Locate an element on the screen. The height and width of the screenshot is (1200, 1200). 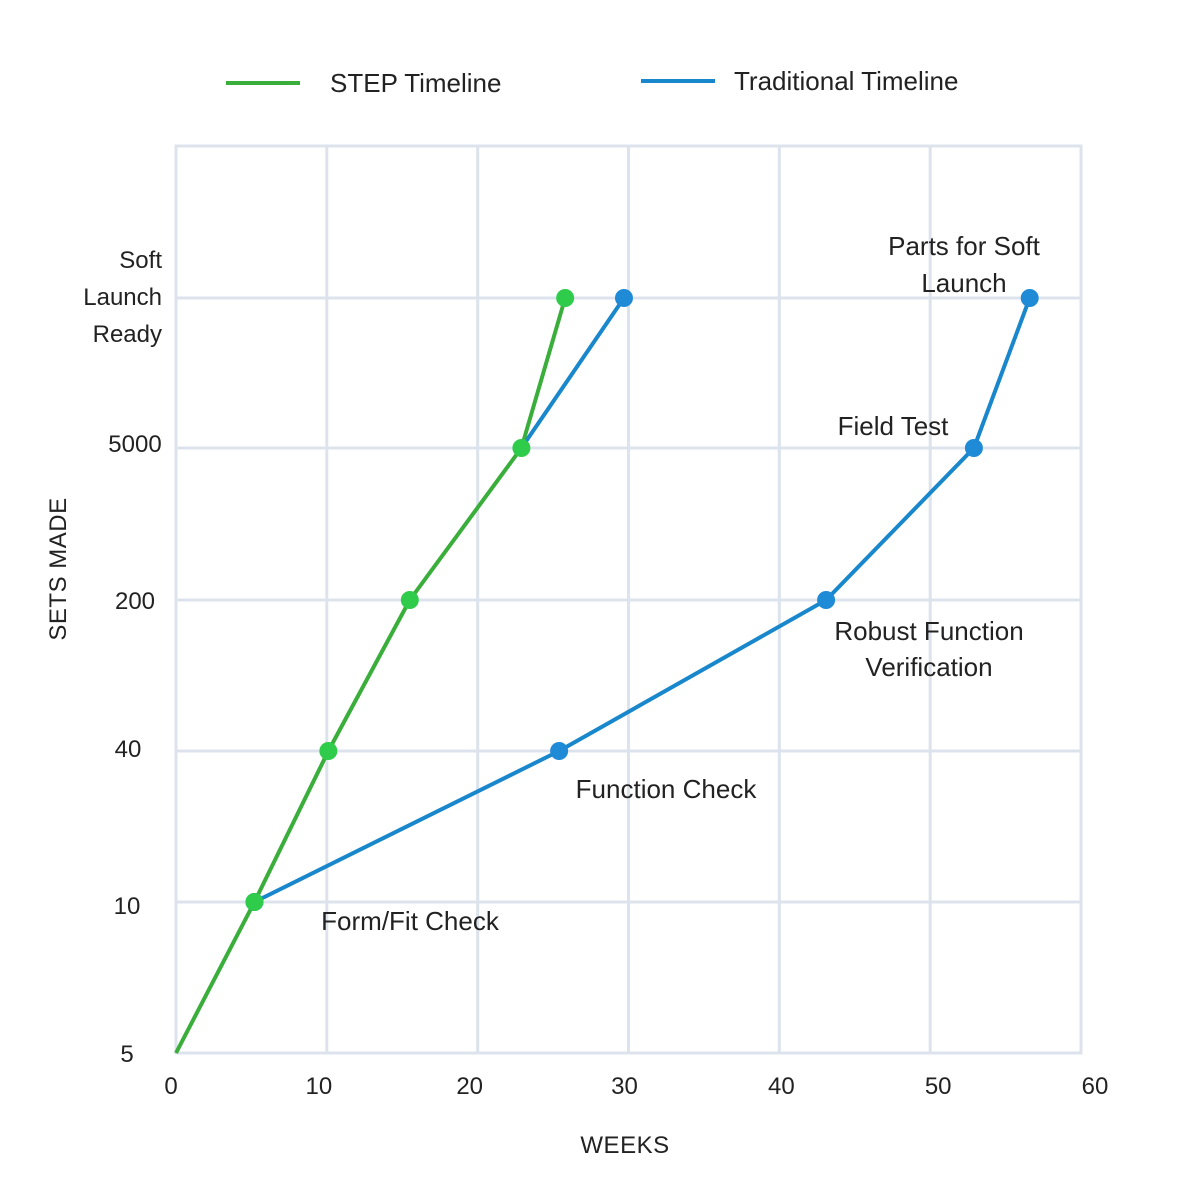
y-tick-labels: 5 10 40 200 5000 Soft Launch Ready is located at coordinates (122, 657).